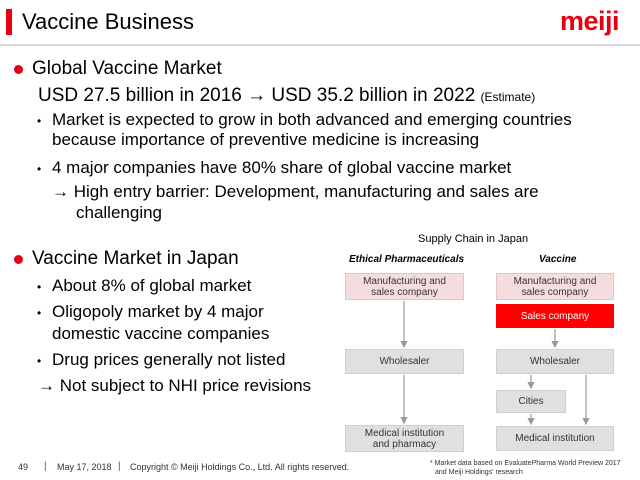  I want to click on diagram-caption: Supply Chain in Japan, so click(473, 239).